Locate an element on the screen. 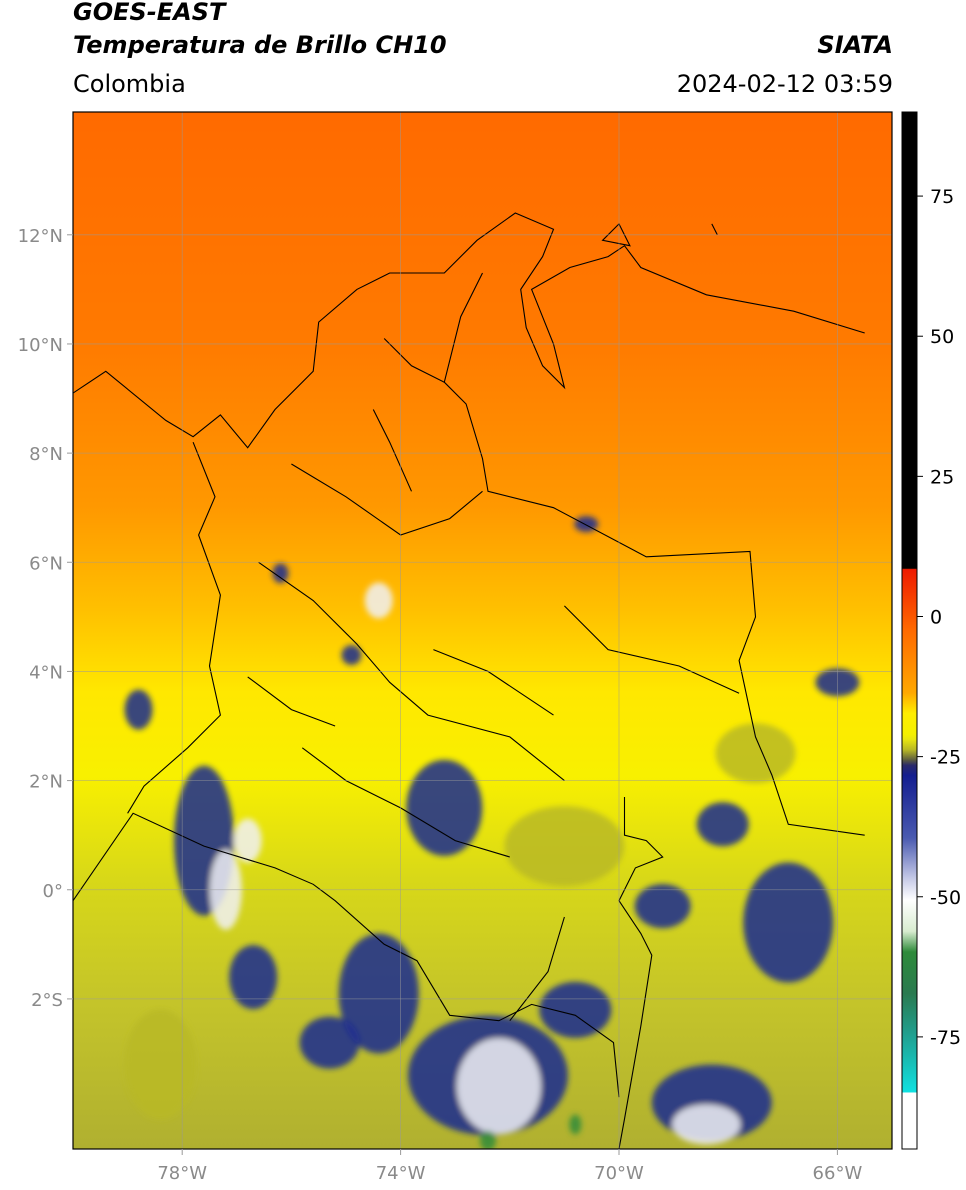 This screenshot has width=966, height=1190. source-label: SIATA is located at coordinates (855, 45).